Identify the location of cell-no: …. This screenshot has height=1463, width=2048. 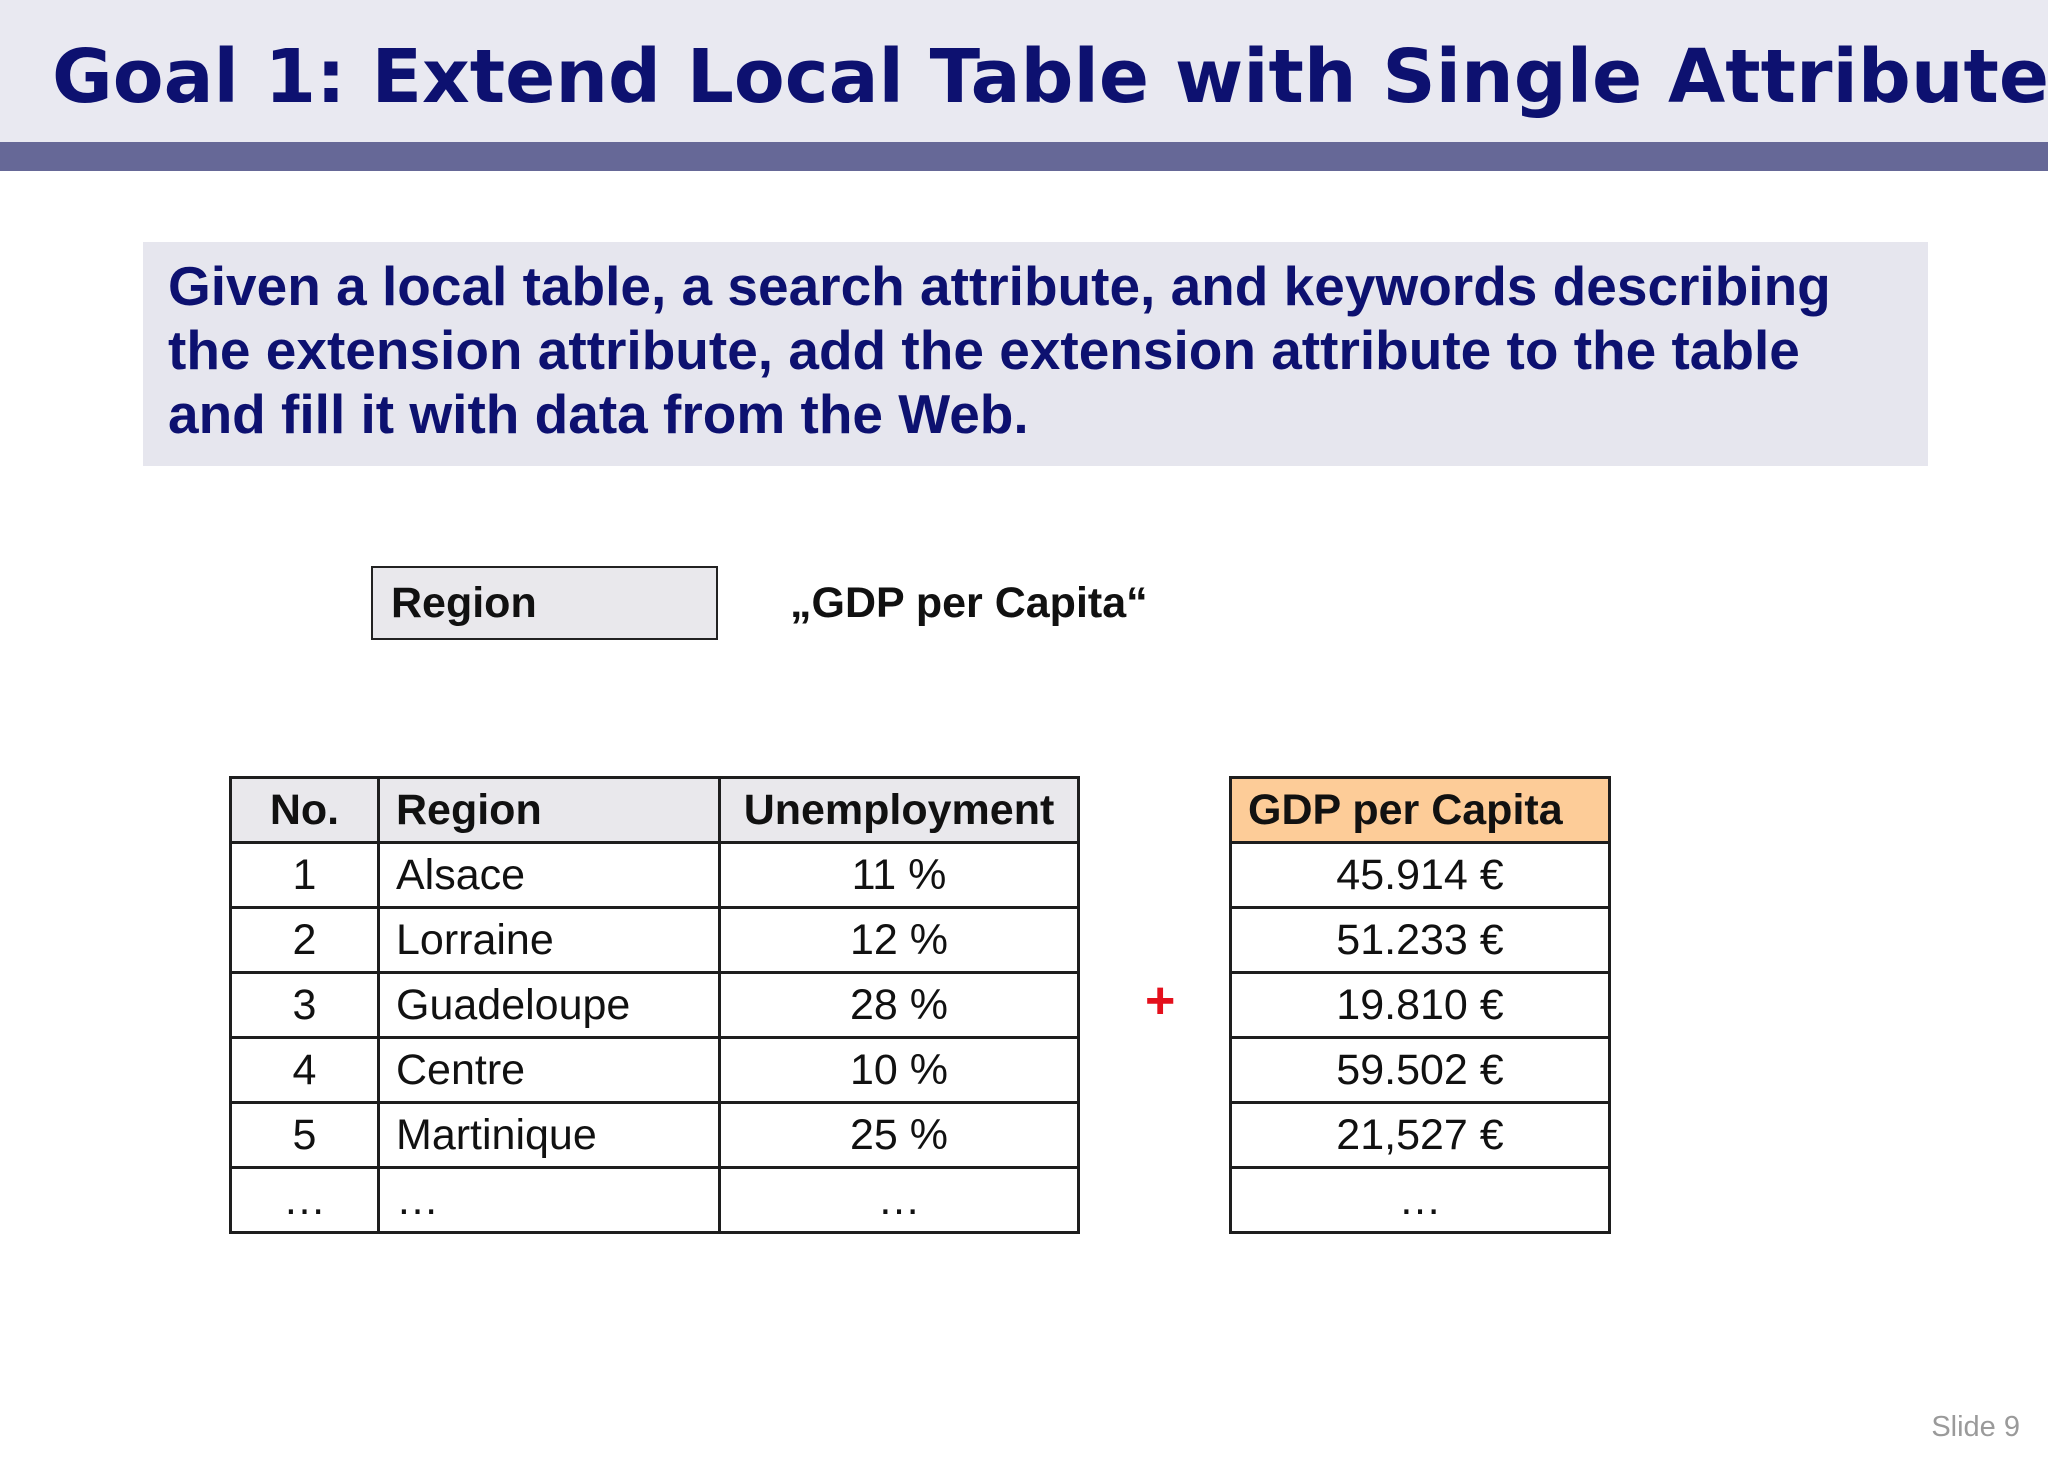
(304, 1200).